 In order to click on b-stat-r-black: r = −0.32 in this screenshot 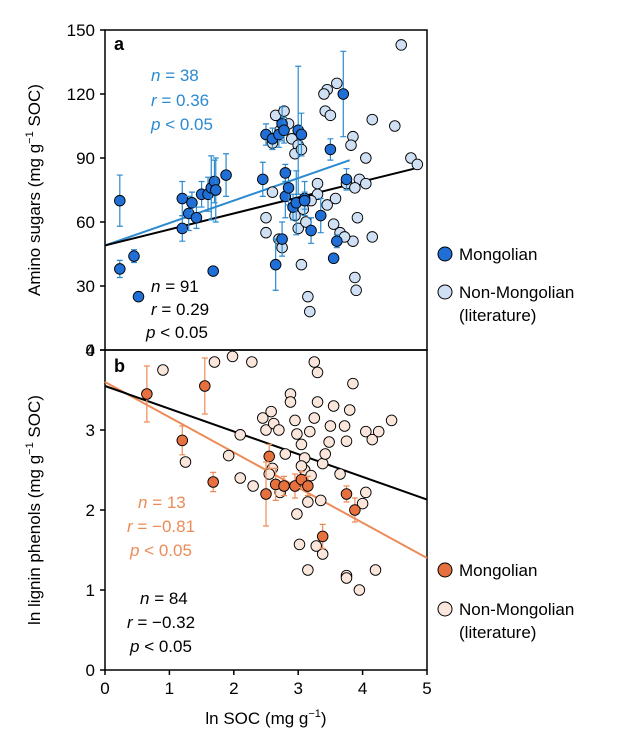, I will do `click(161, 622)`.